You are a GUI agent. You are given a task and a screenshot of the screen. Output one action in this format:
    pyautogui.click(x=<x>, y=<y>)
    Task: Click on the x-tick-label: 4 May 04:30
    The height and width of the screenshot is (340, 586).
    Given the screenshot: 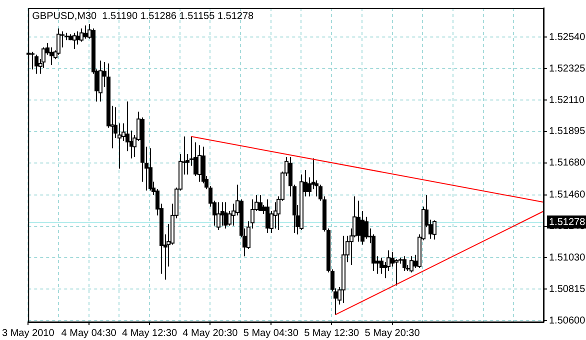 What is the action you would take?
    pyautogui.click(x=89, y=333)
    